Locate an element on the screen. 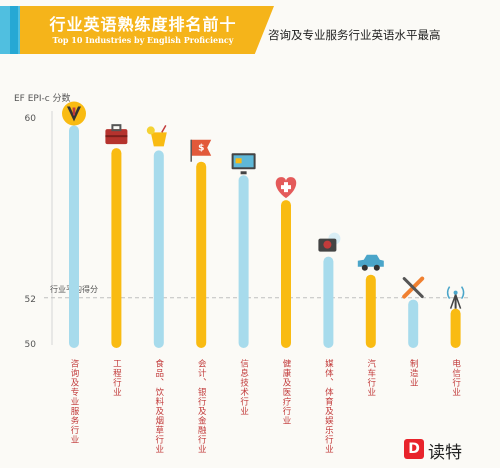 This screenshot has height=468, width=500. watermark-logo-icon: D is located at coordinates (414, 449).